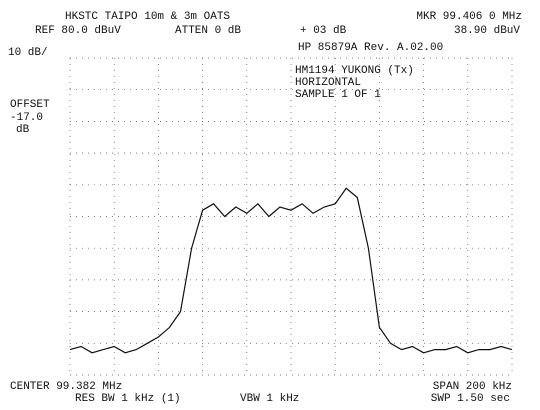 This screenshot has height=410, width=540. What do you see at coordinates (66, 387) in the screenshot?
I see `center-frequency: CENTER 99.382 MHz` at bounding box center [66, 387].